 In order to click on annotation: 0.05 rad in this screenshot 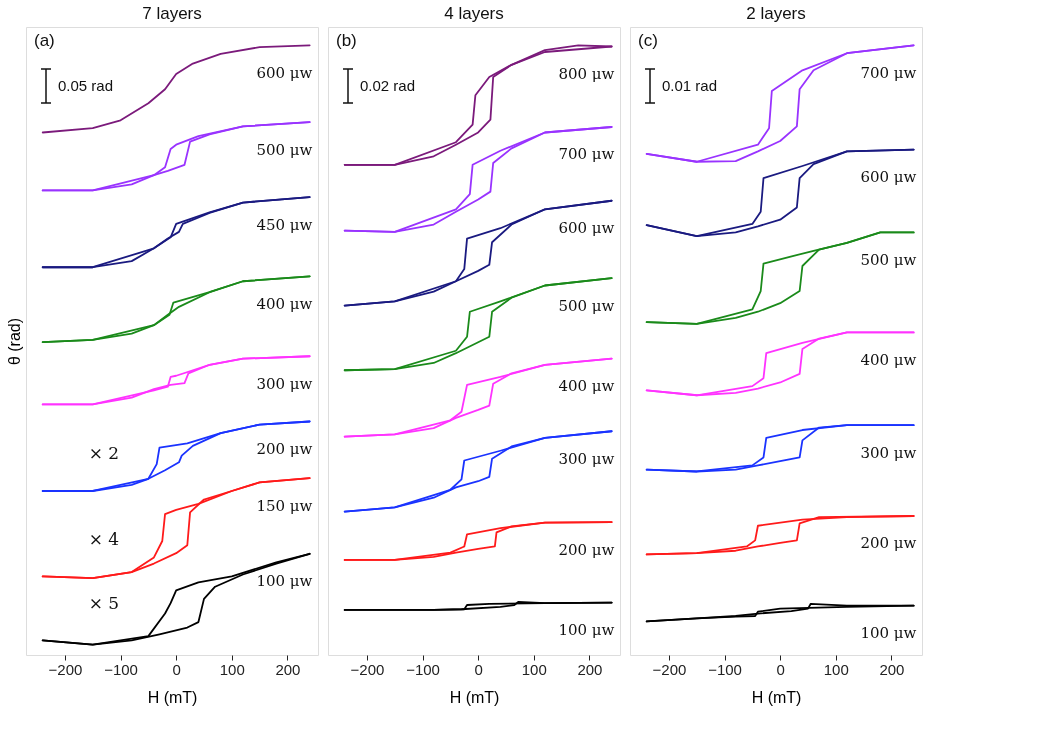, I will do `click(86, 85)`.